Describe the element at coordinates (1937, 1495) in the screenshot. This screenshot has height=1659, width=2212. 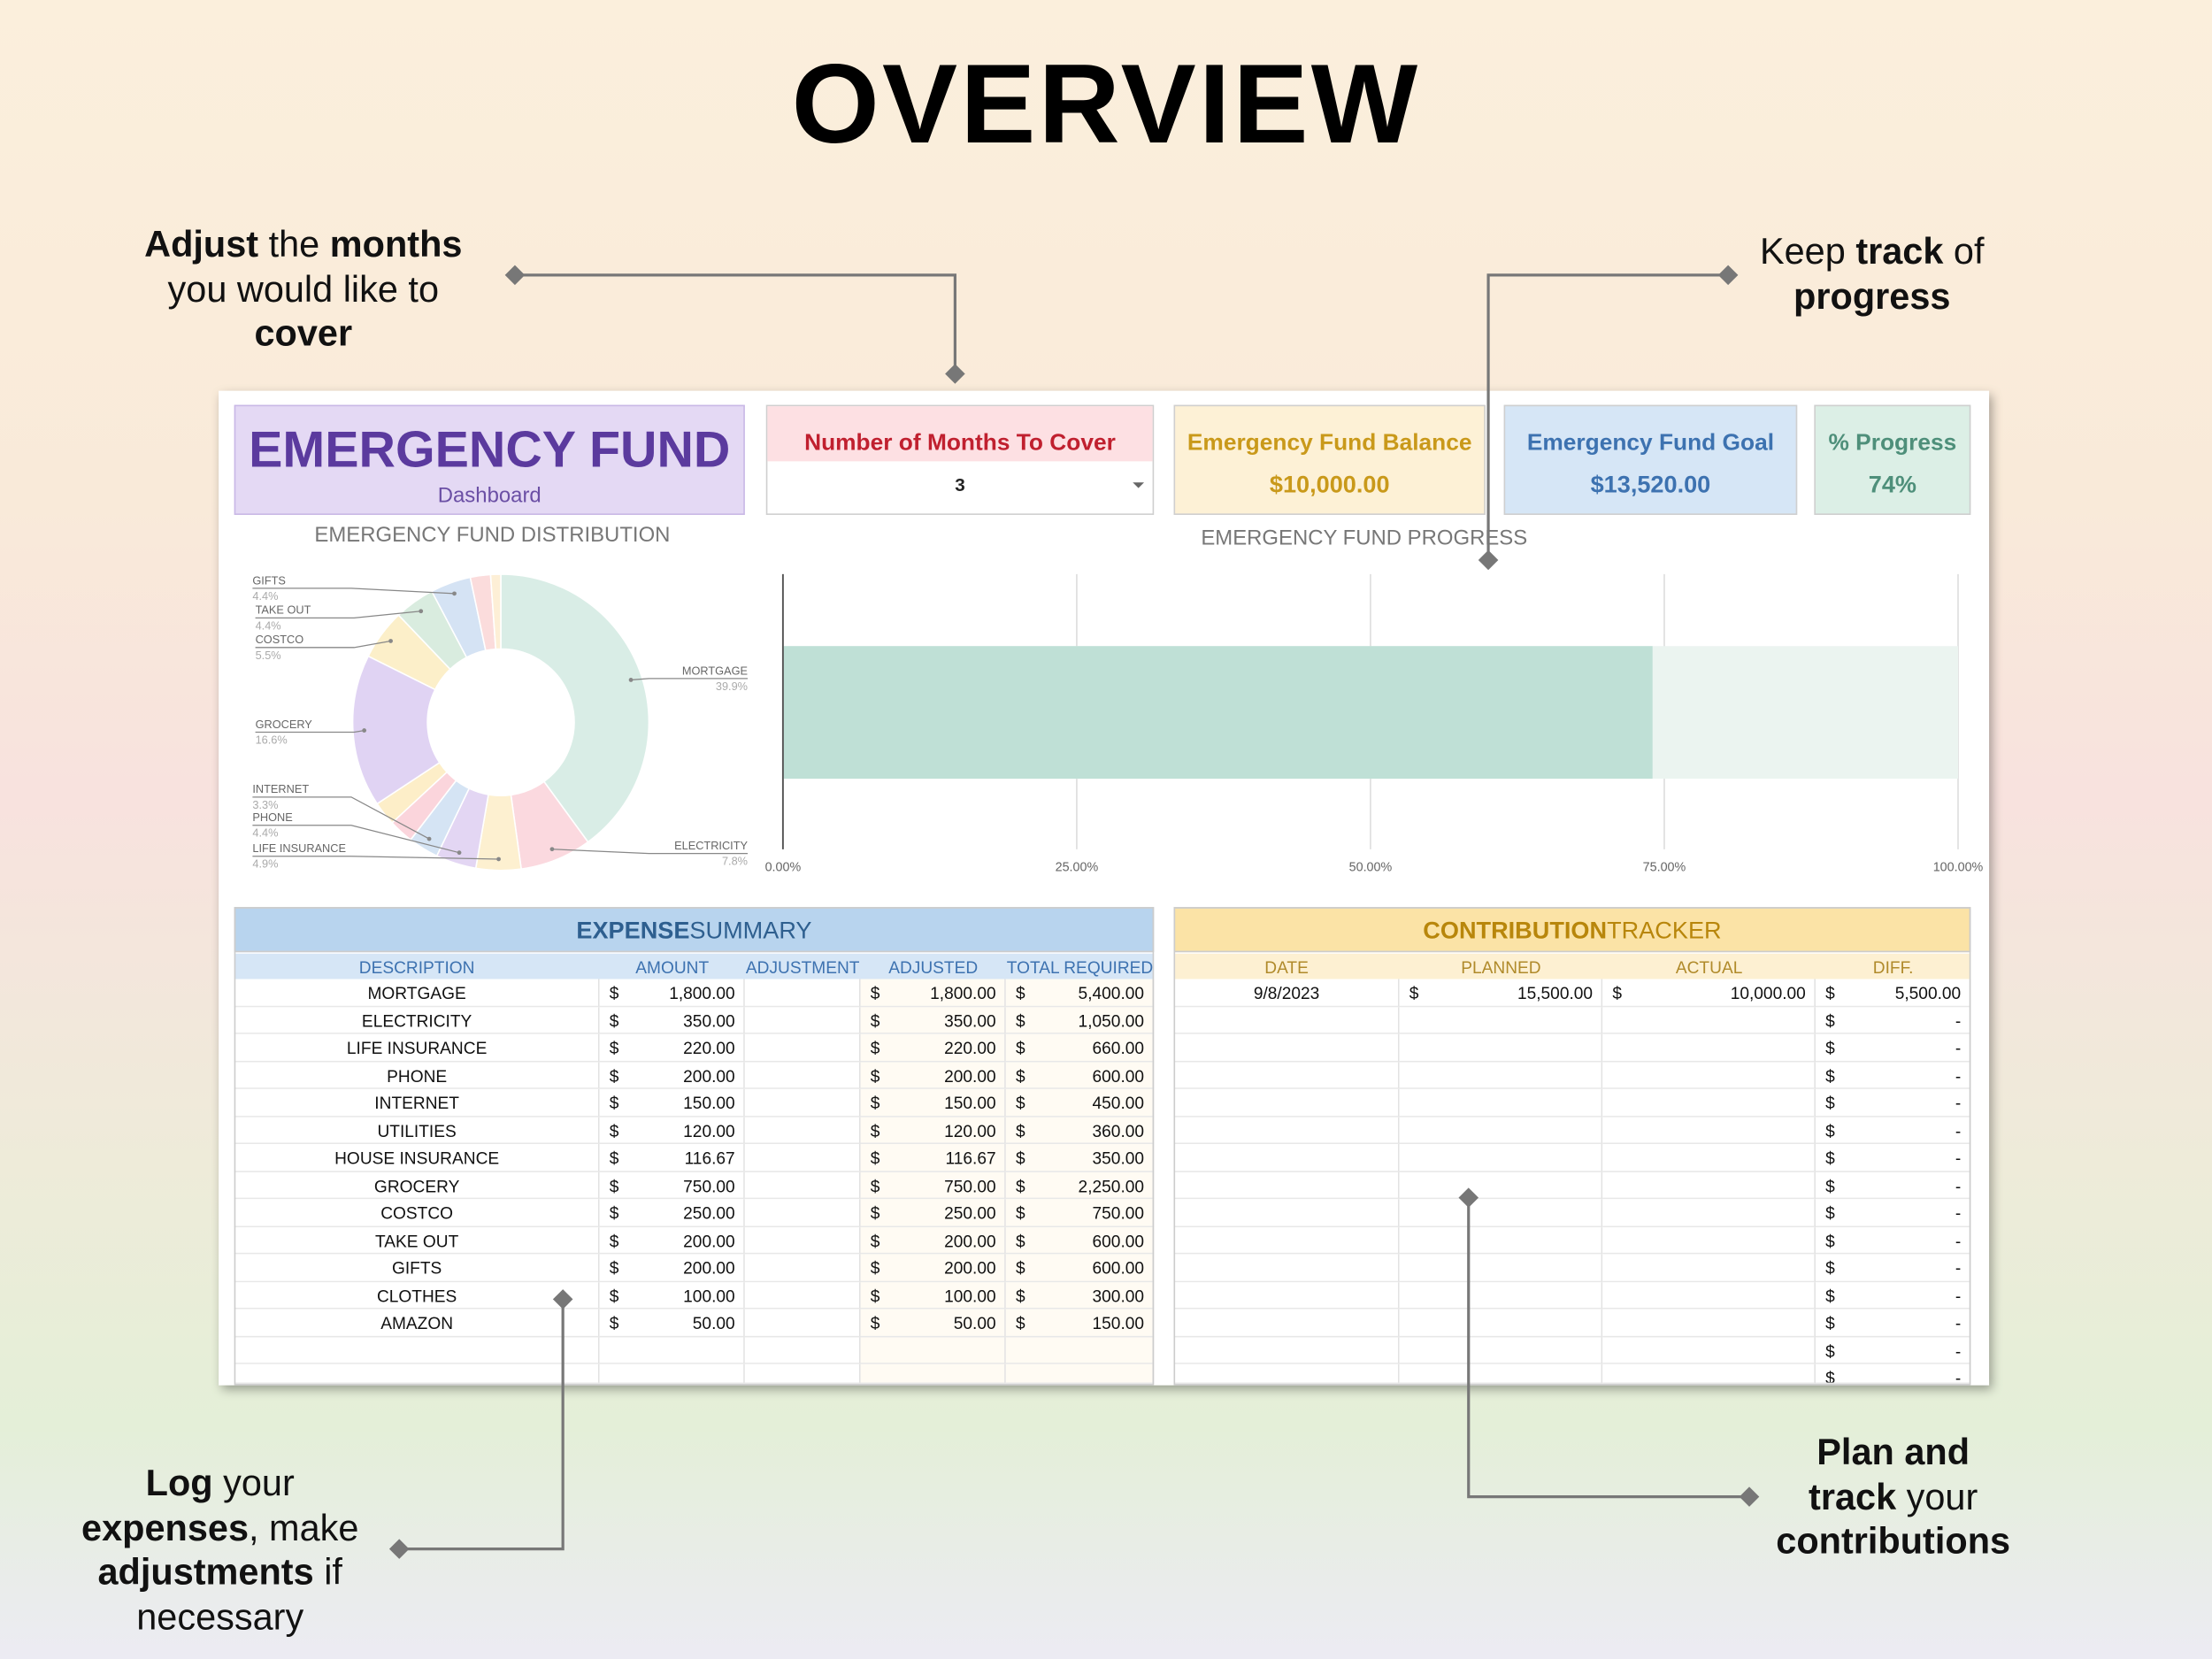
I see `callout-text: your` at that location.